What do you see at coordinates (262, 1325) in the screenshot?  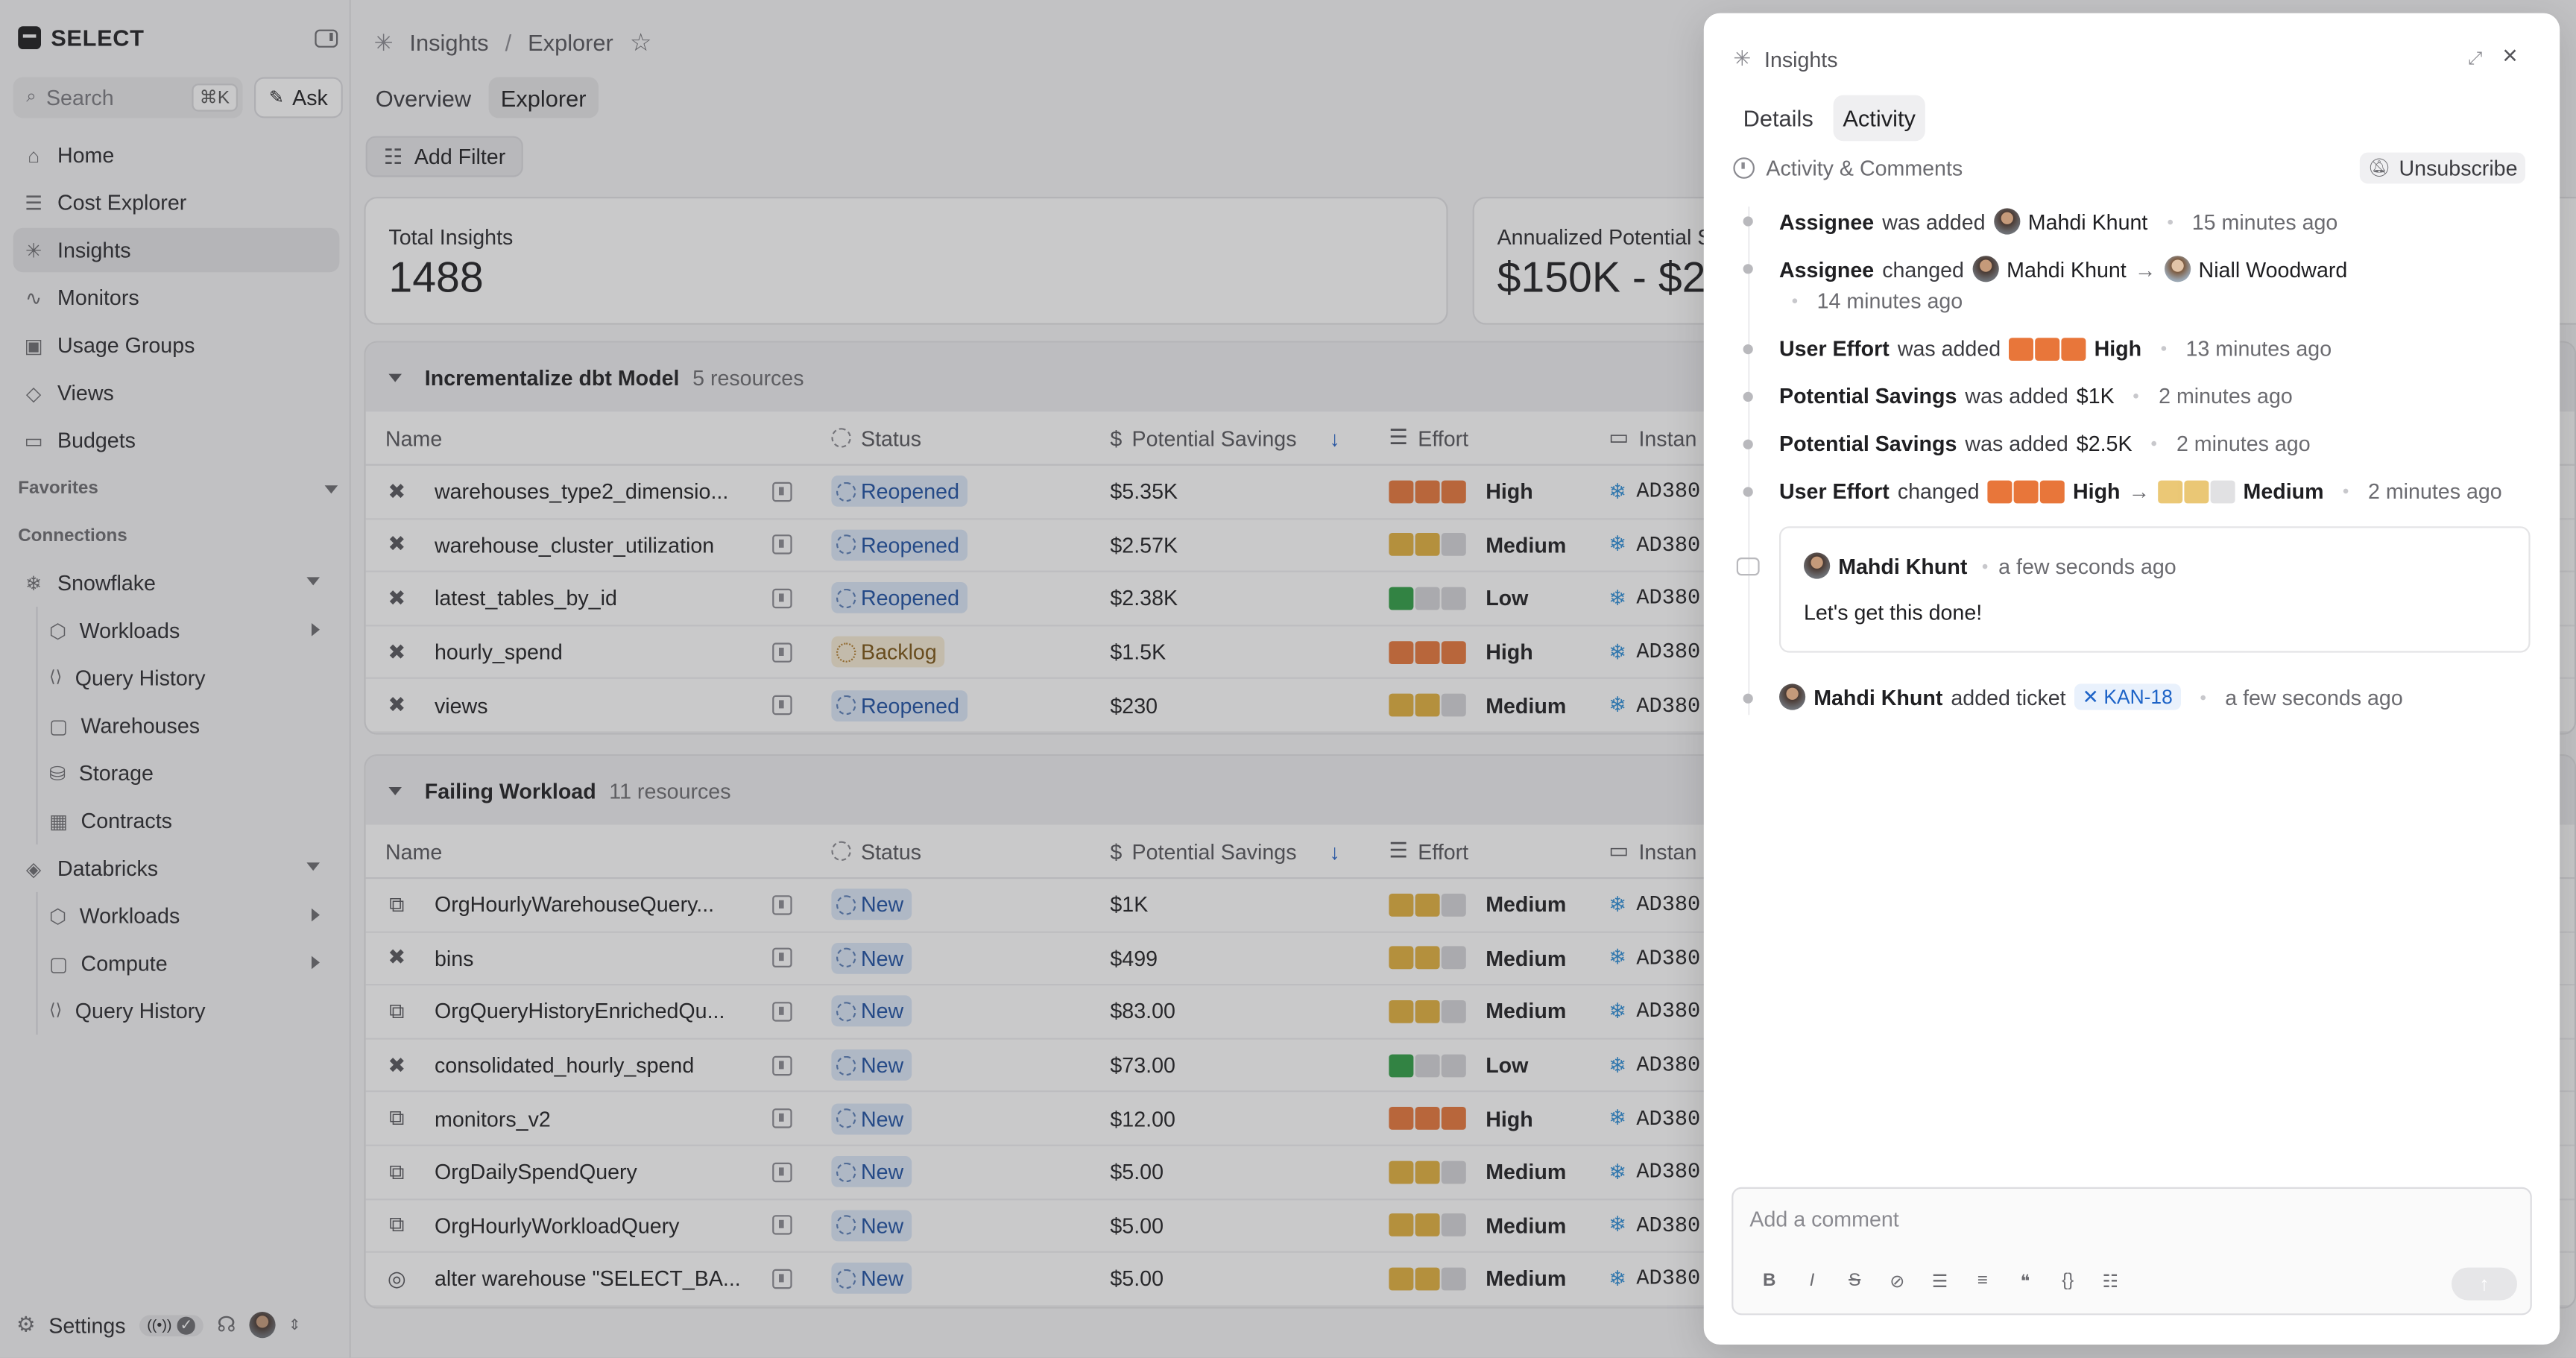 I see `user-avatar` at bounding box center [262, 1325].